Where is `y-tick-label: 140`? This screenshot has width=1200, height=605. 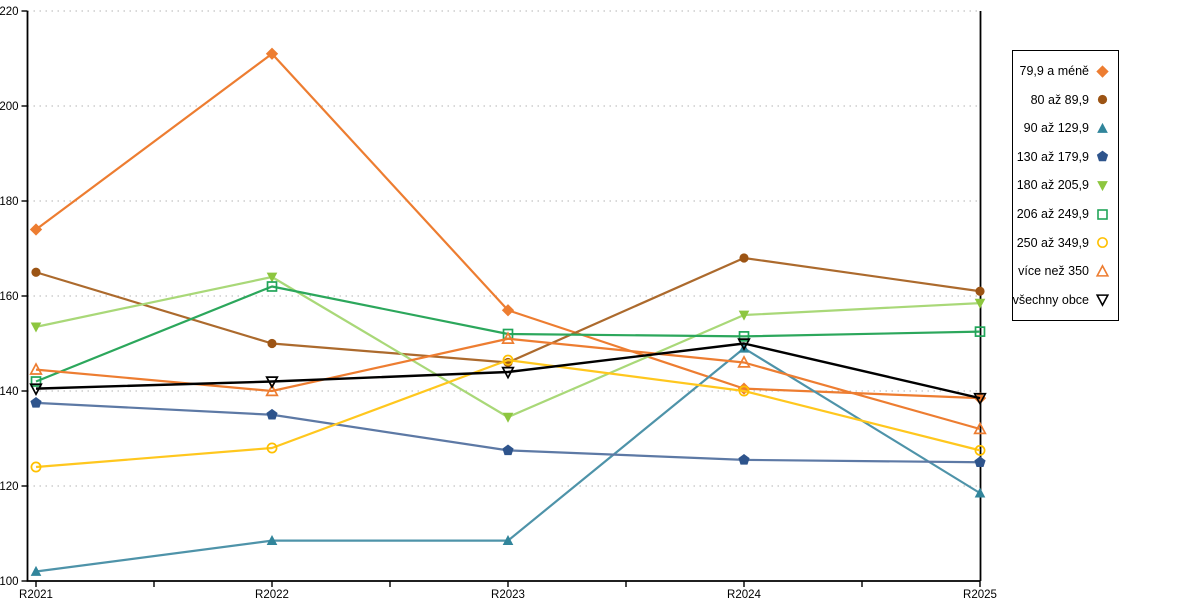 y-tick-label: 140 is located at coordinates (9, 392).